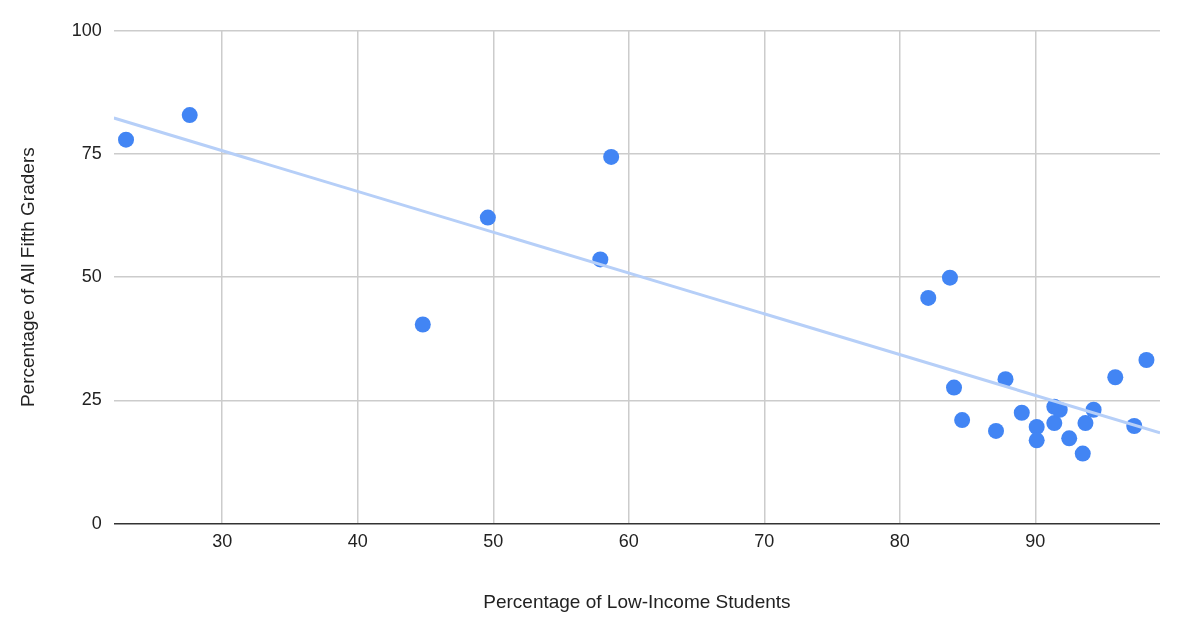 The height and width of the screenshot is (637, 1178). What do you see at coordinates (628, 541) in the screenshot?
I see `x-tick-label: 60` at bounding box center [628, 541].